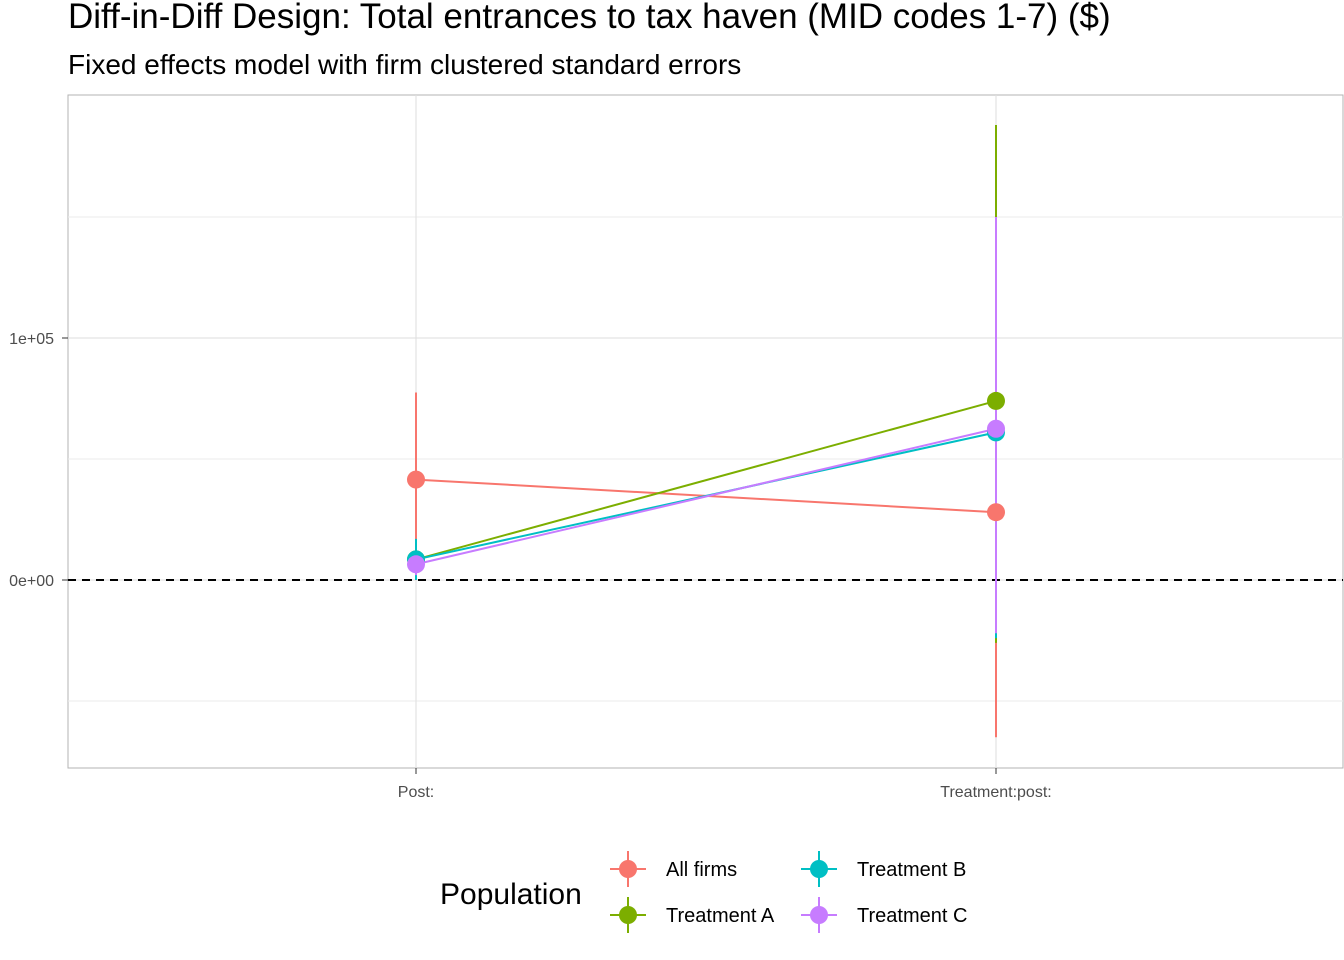 The width and height of the screenshot is (1344, 960). Describe the element at coordinates (995, 792) in the screenshot. I see `x-tick-label: Treatment:post:` at that location.